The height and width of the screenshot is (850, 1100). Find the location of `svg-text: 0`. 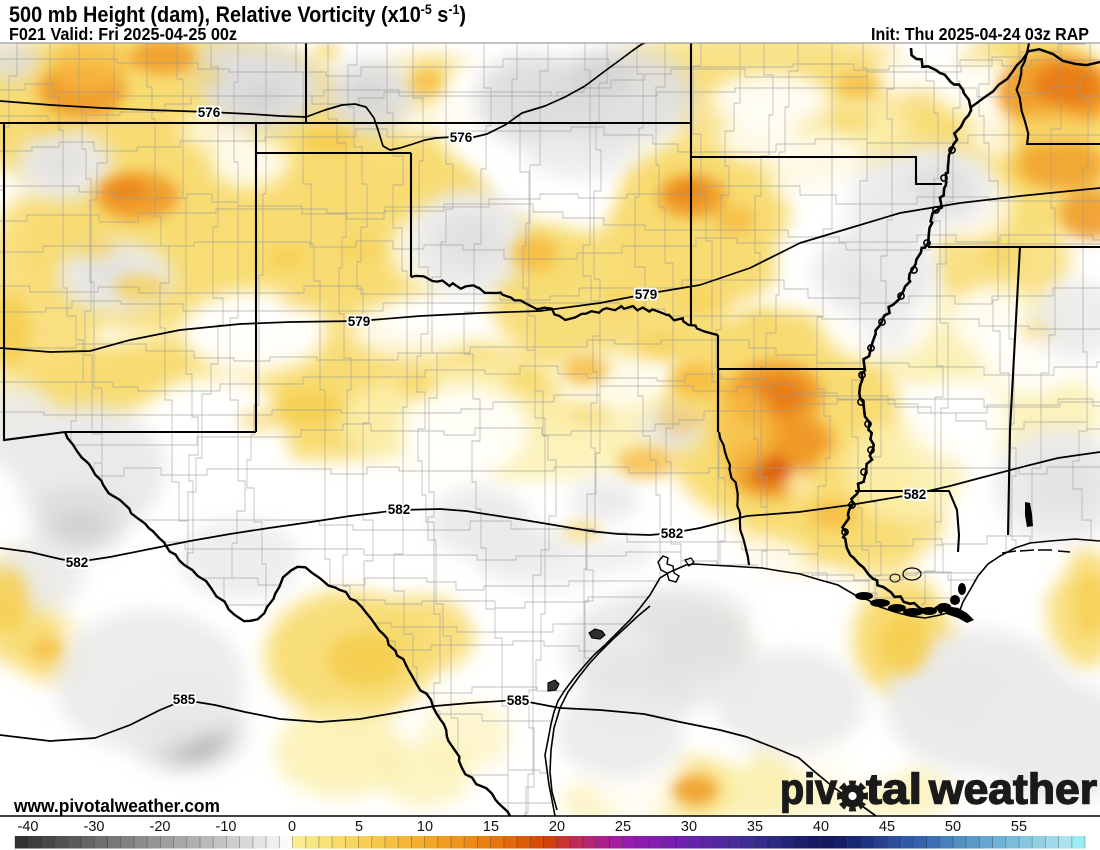

svg-text: 0 is located at coordinates (292, 827).